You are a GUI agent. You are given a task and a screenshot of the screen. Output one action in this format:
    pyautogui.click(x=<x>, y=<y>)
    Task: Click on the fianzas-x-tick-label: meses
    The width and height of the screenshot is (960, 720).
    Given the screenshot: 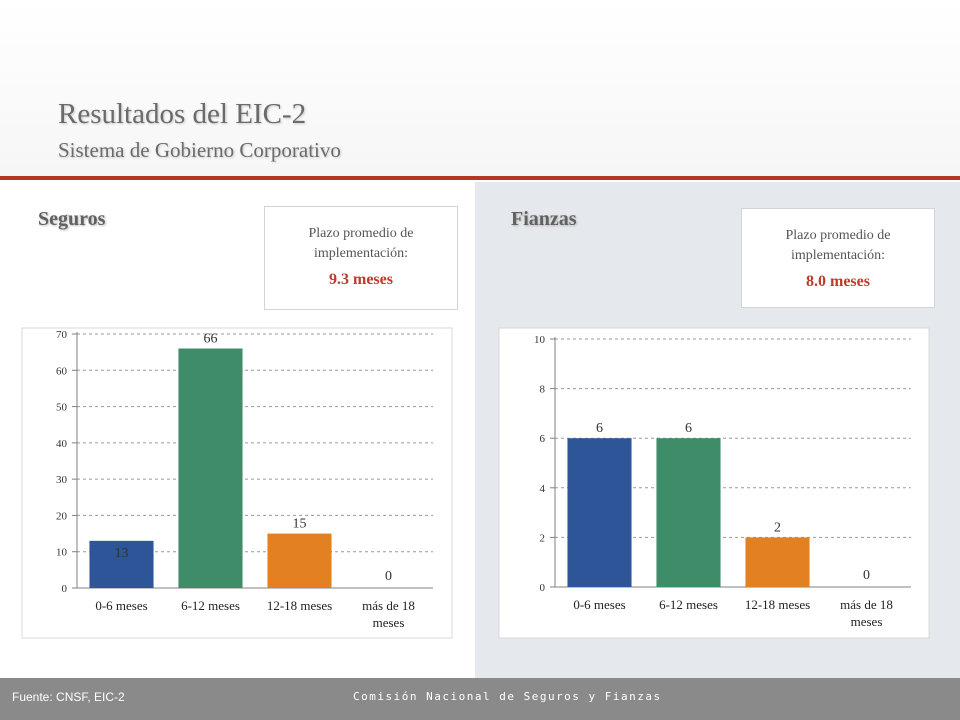 What is the action you would take?
    pyautogui.click(x=867, y=621)
    